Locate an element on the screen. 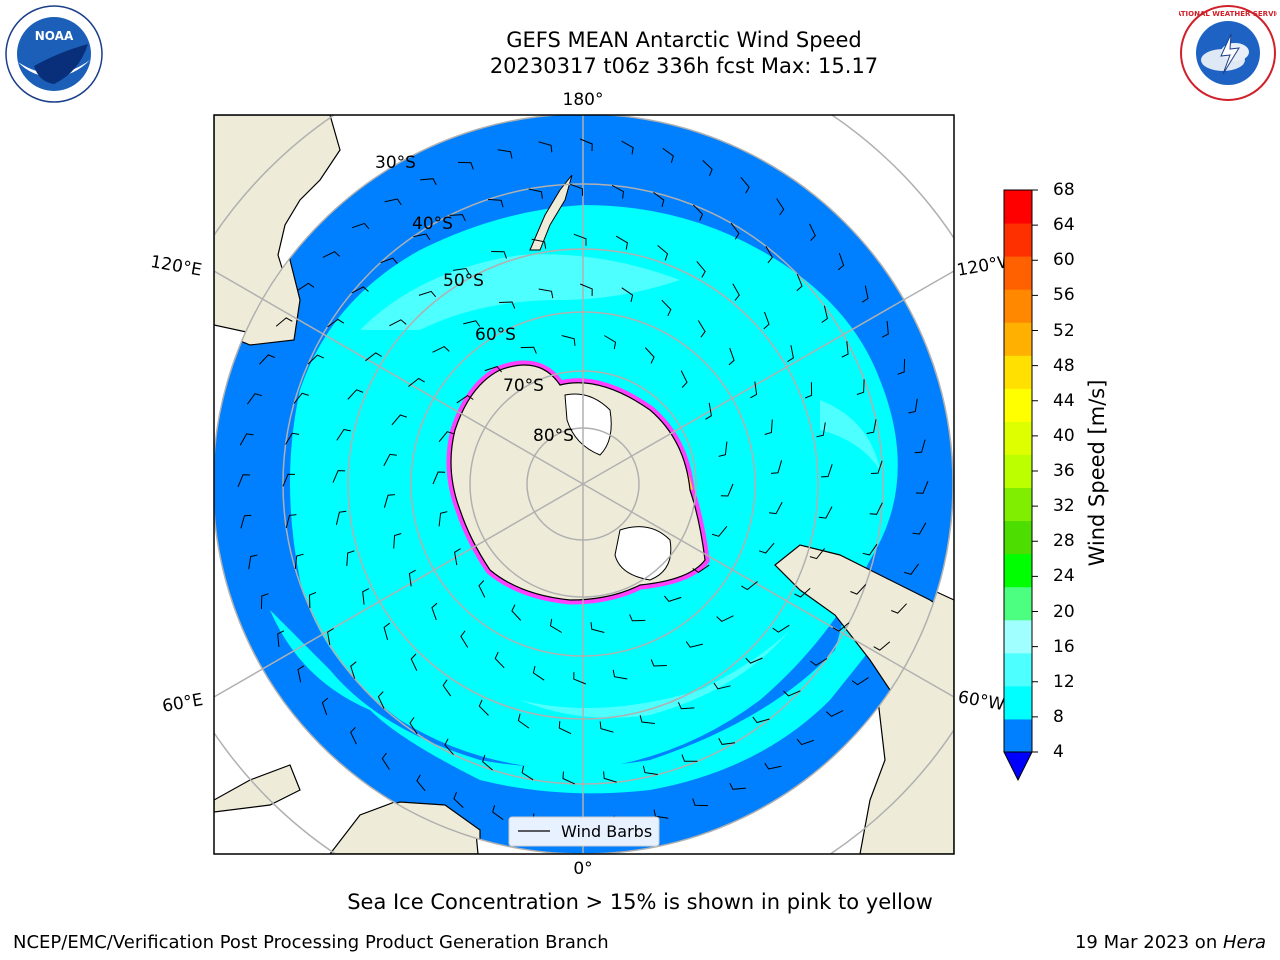  system-name: Hera is located at coordinates (1244, 942).